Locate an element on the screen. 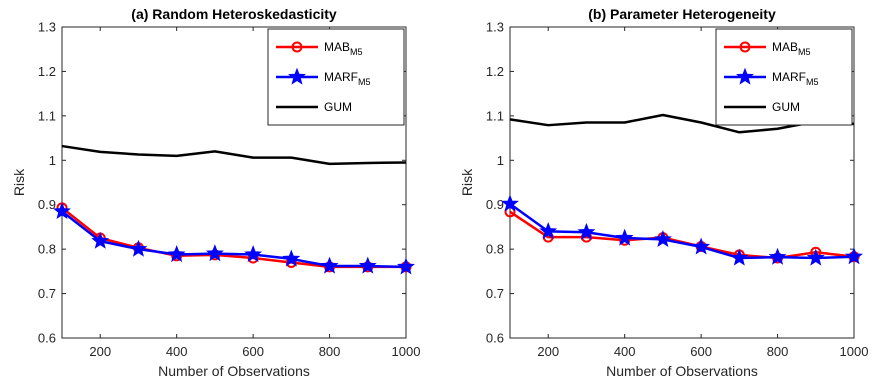 The height and width of the screenshot is (391, 878). series-gum is located at coordinates (234, 155).